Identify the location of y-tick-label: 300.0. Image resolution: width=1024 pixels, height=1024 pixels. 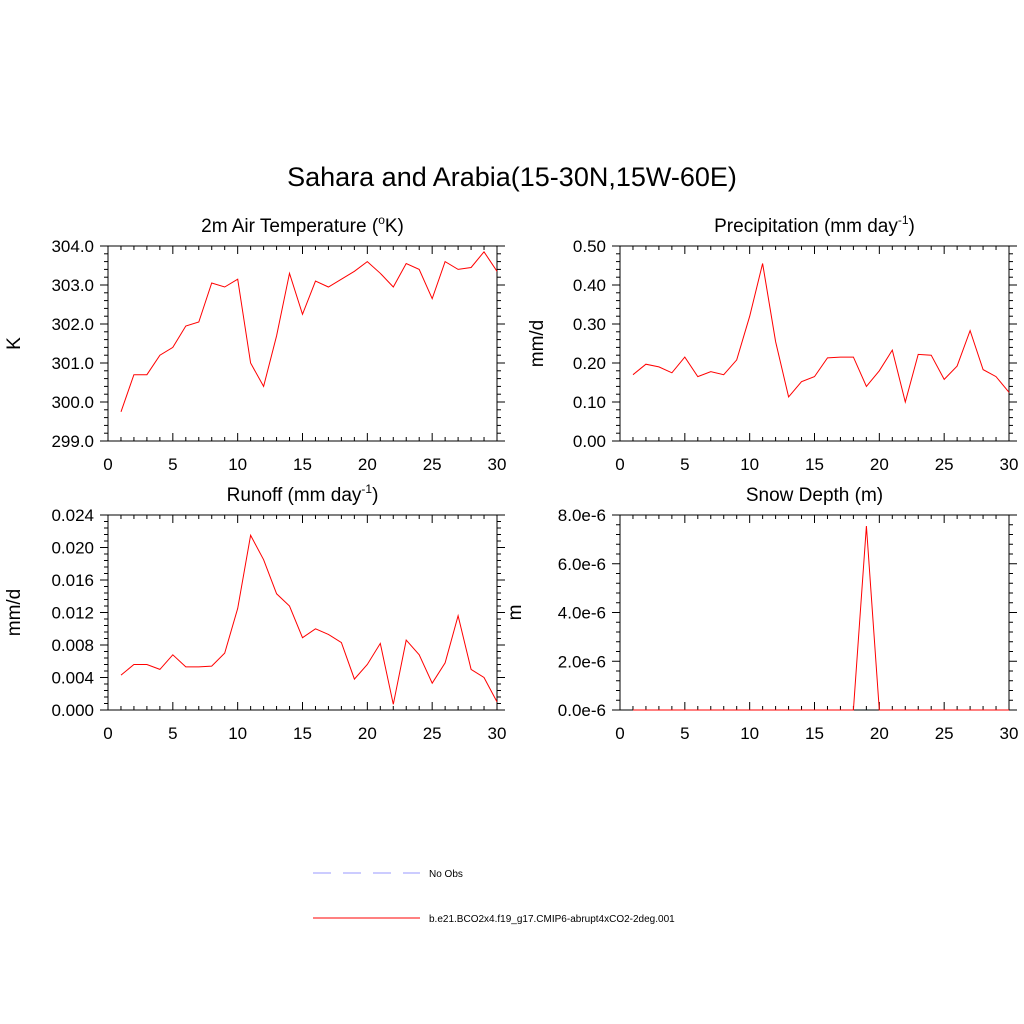
(72, 402).